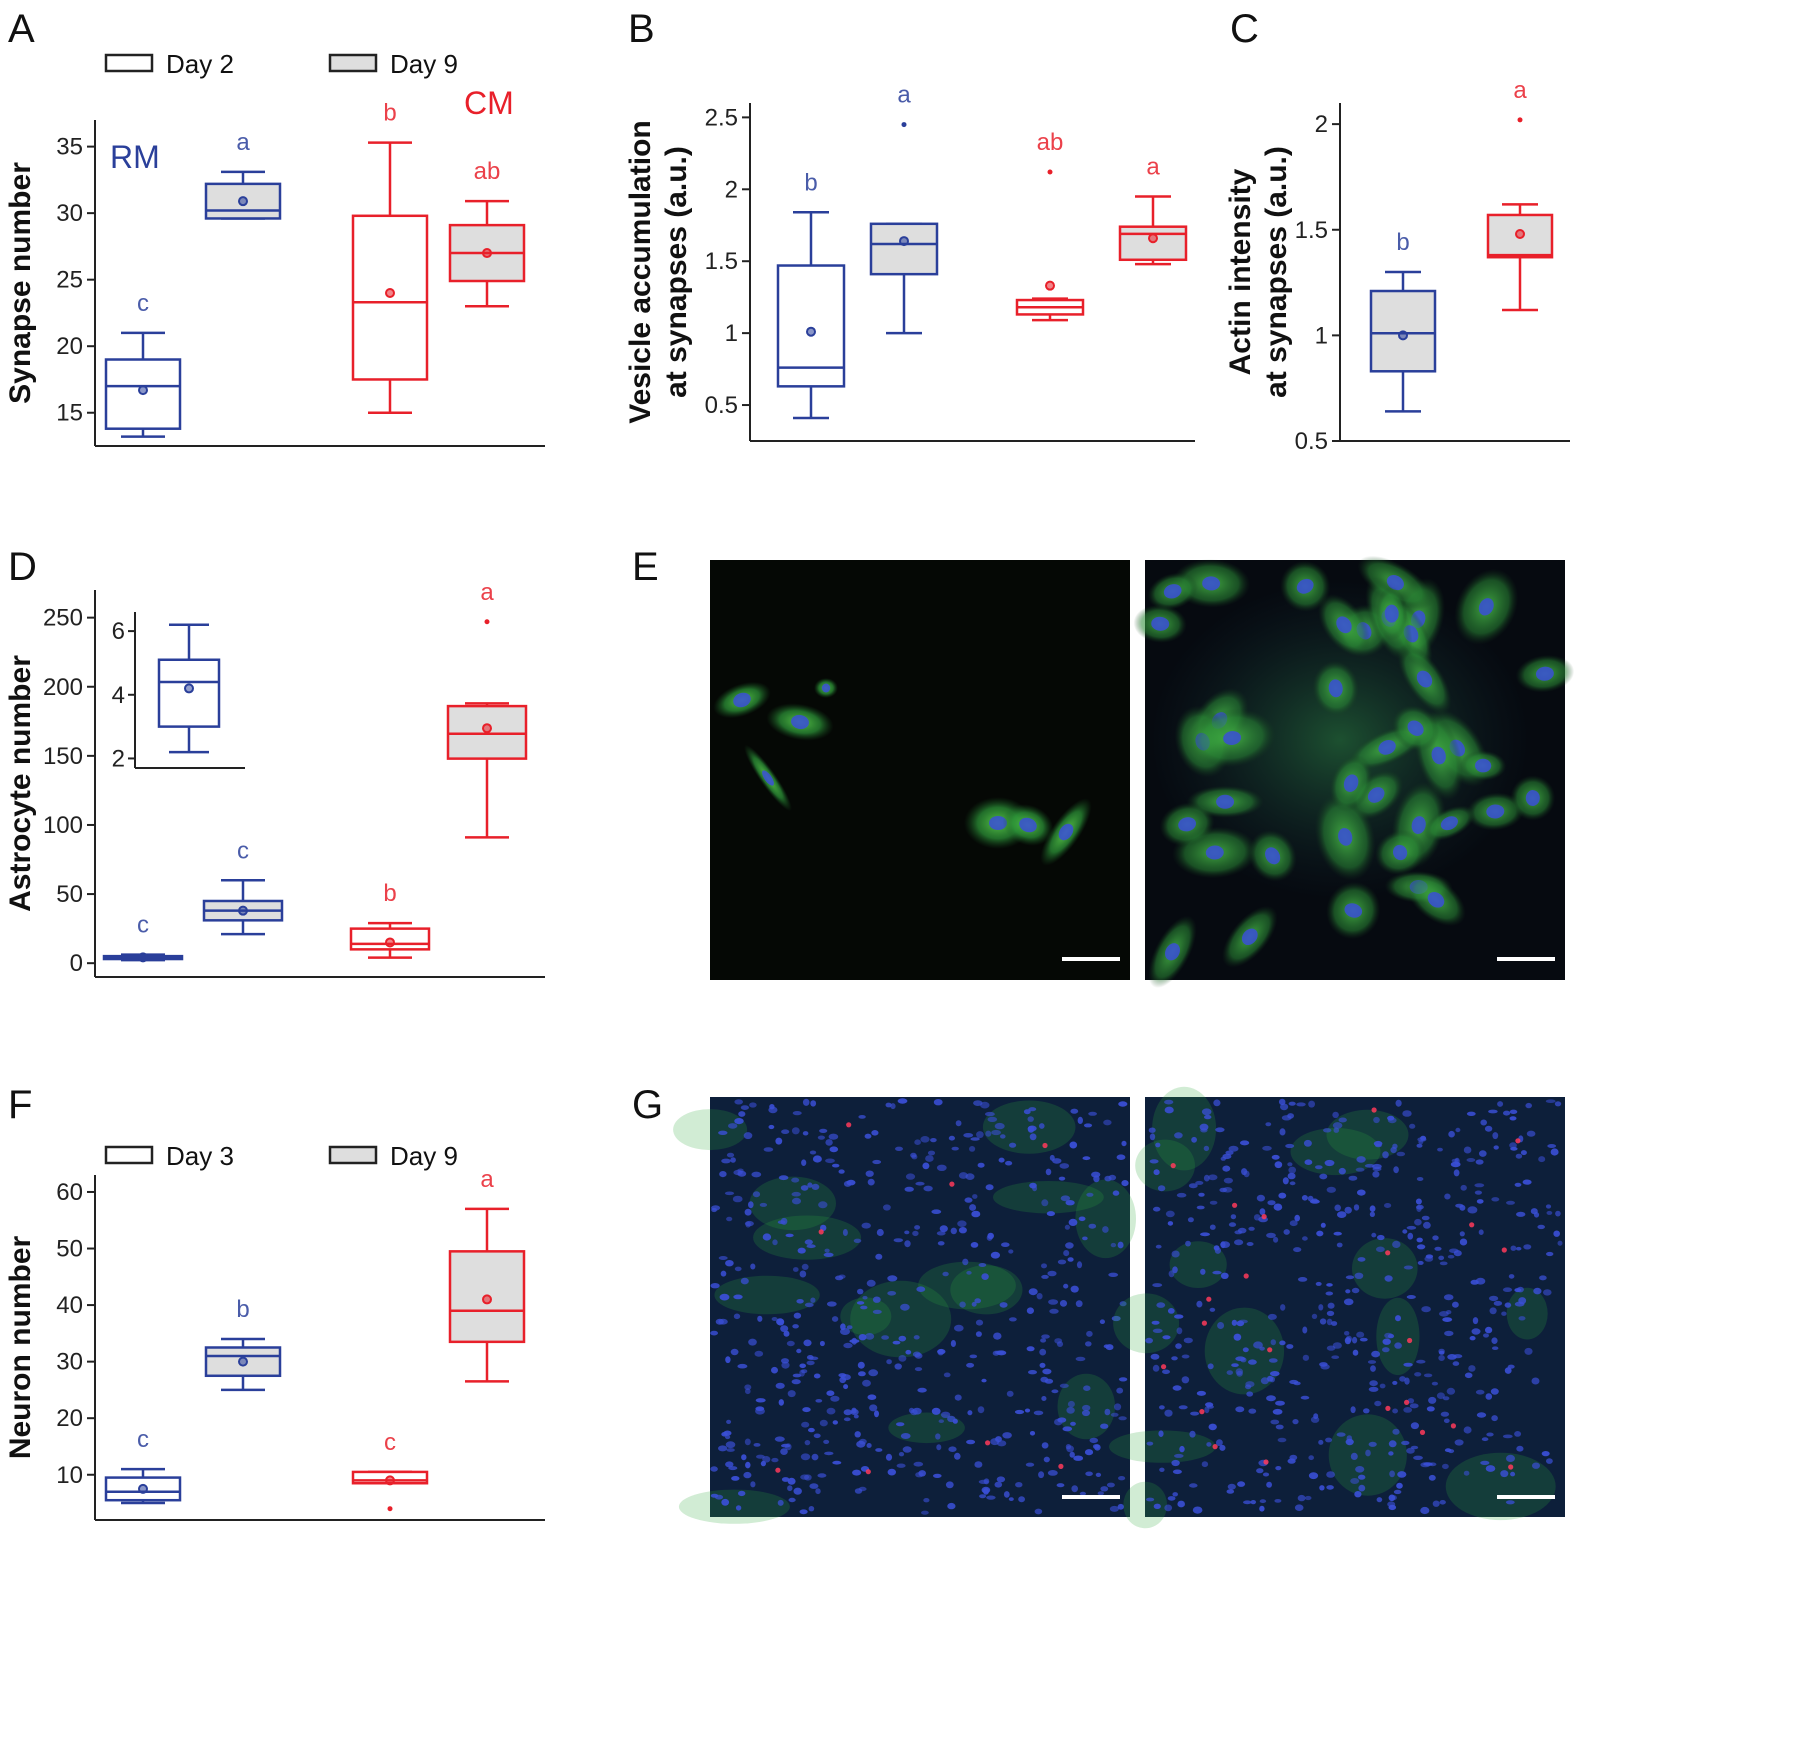 This screenshot has height=1747, width=1800. What do you see at coordinates (1276, 272) in the screenshot?
I see `y-axis-title: at synapses (a.u.)` at bounding box center [1276, 272].